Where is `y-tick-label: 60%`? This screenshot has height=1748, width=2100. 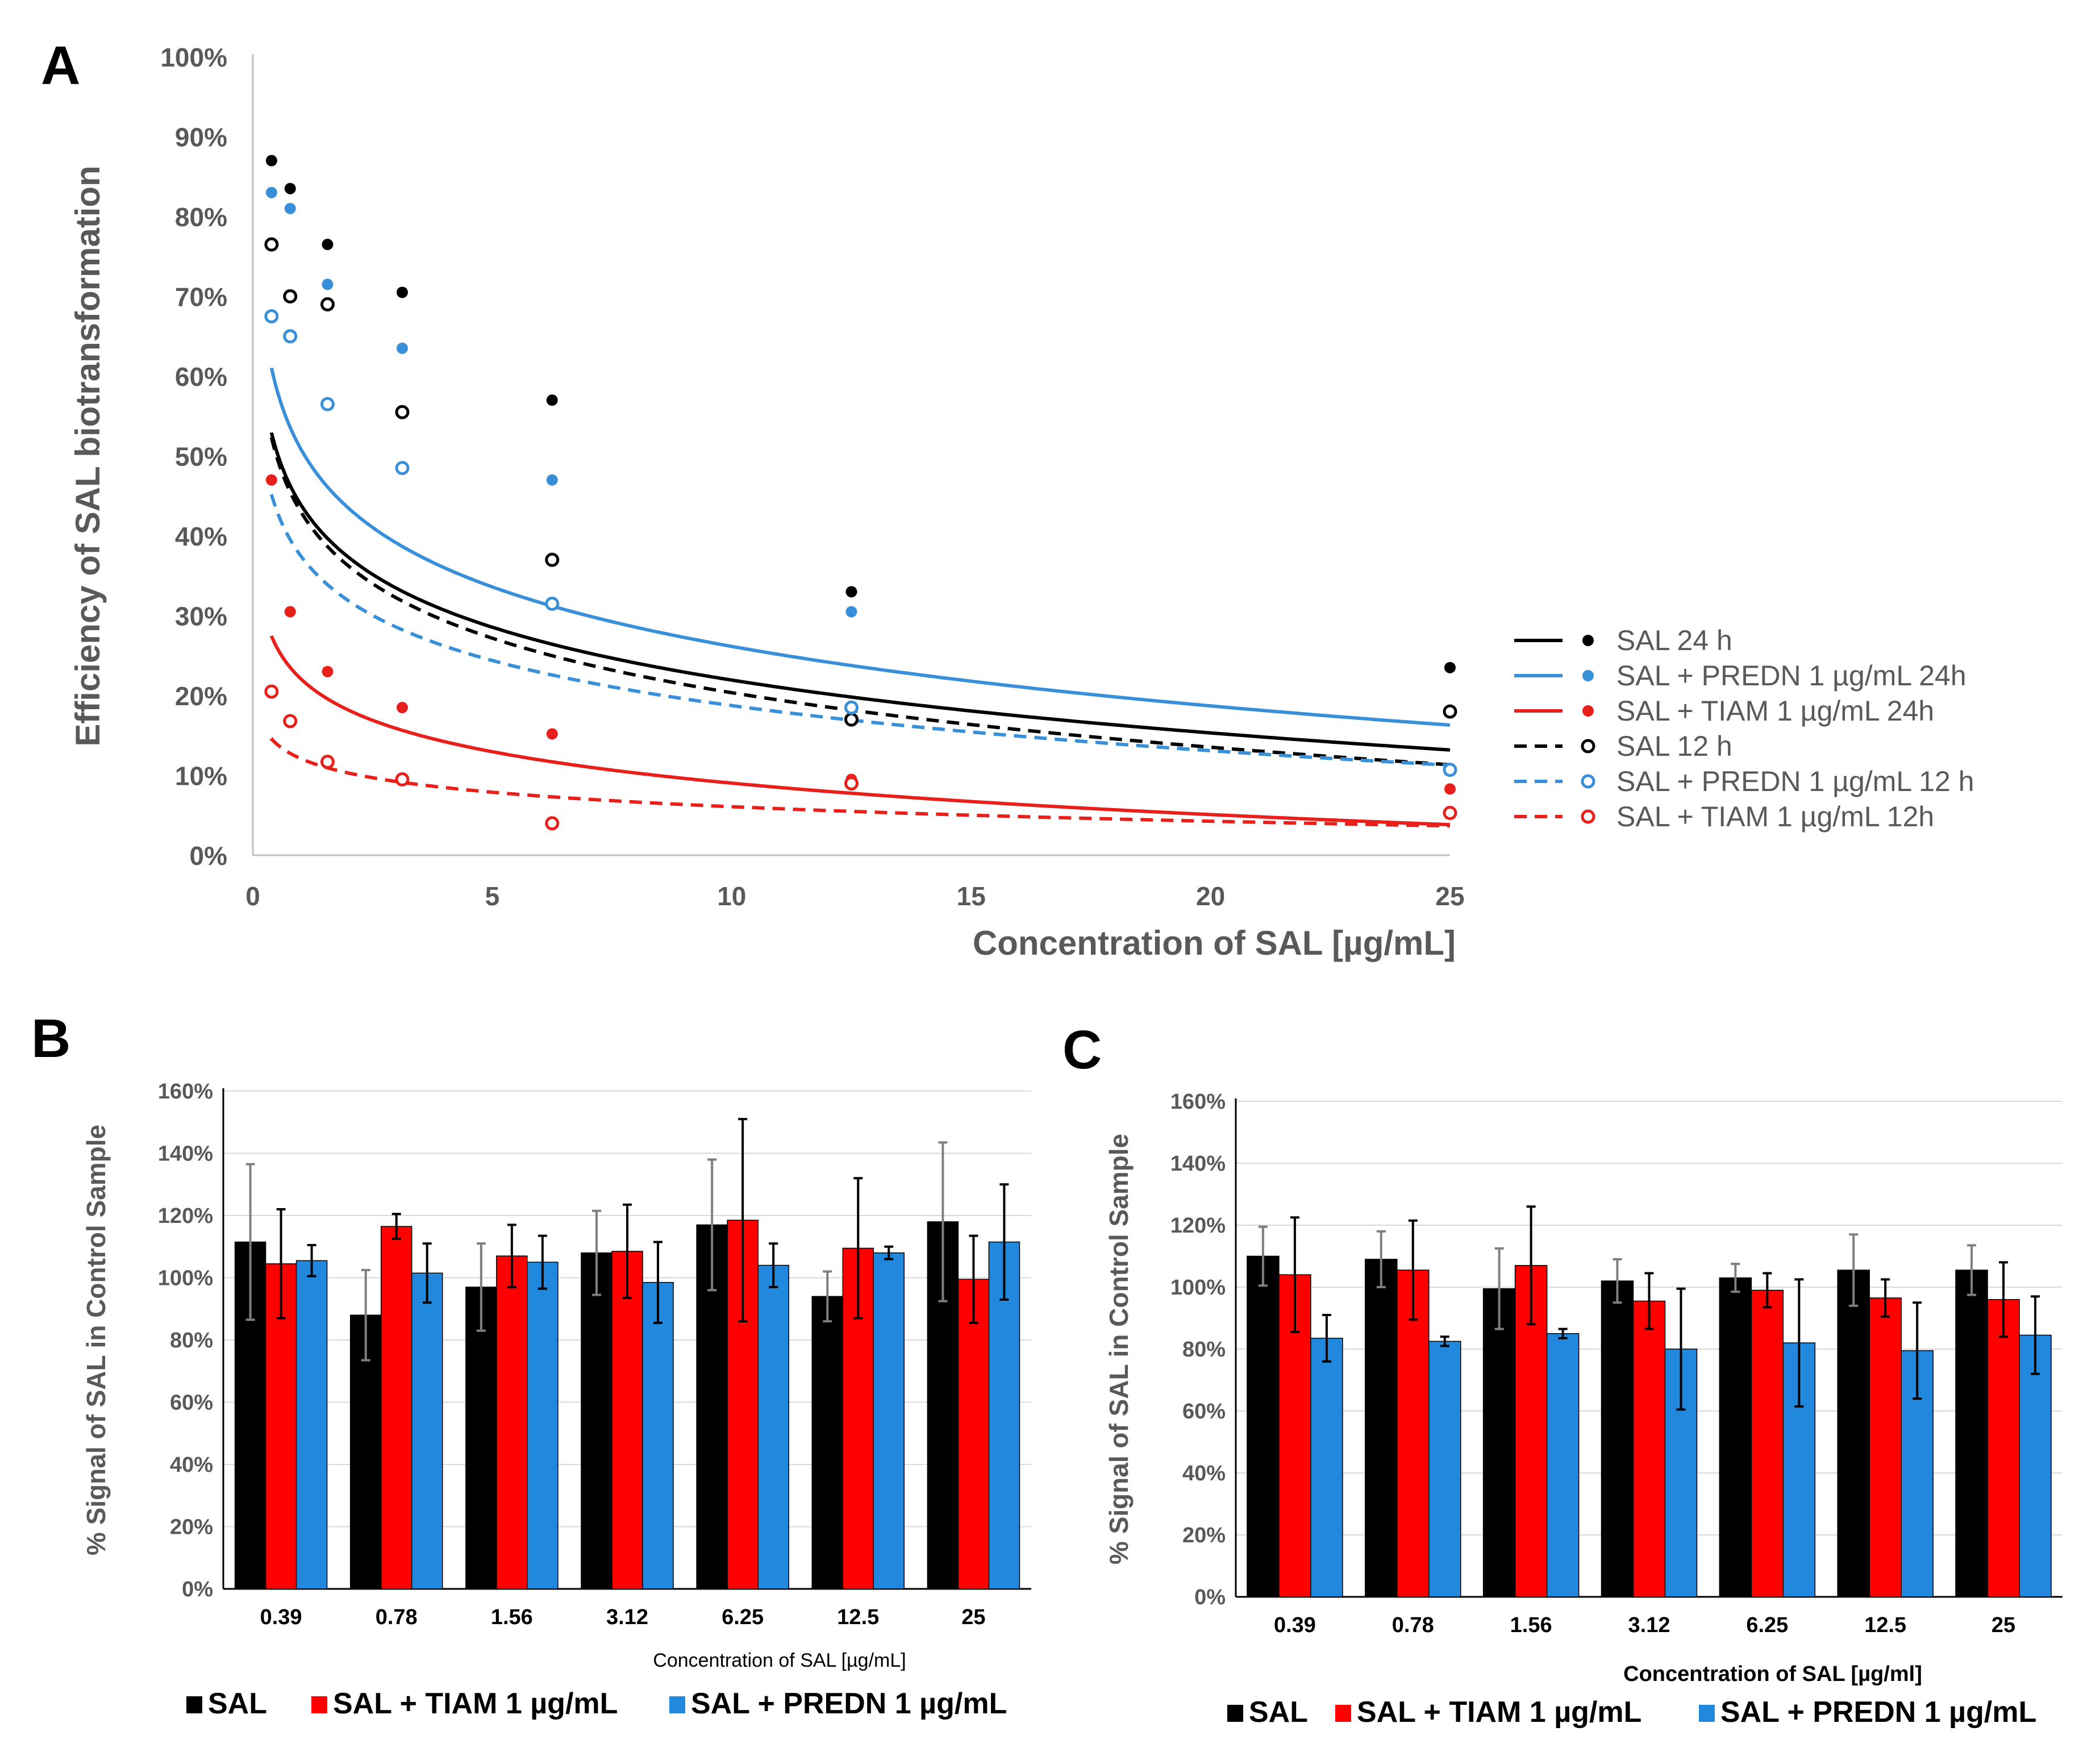
y-tick-label: 60% is located at coordinates (201, 377).